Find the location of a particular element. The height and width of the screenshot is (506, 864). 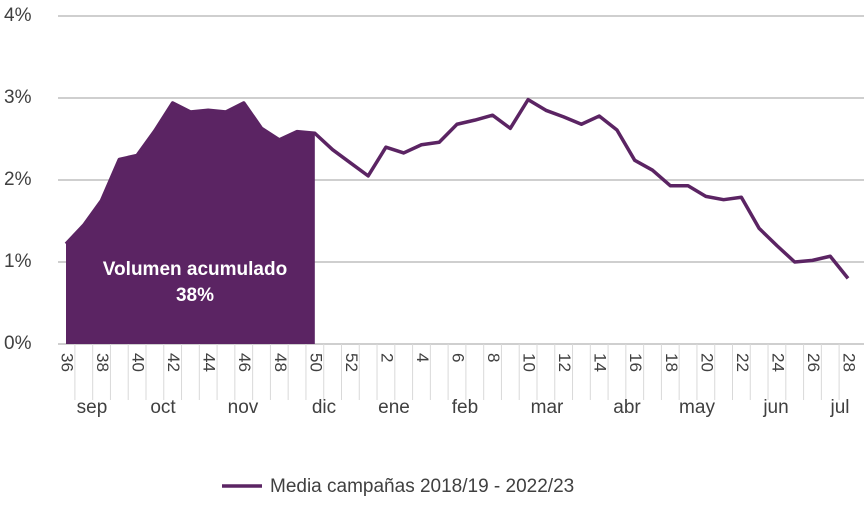

month-label: oct is located at coordinates (163, 407).